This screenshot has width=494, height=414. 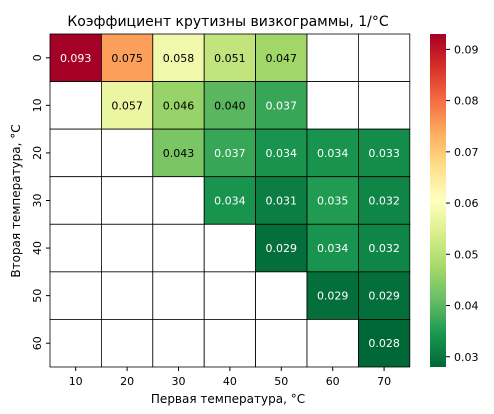 I want to click on cell-value-label: 0.031, so click(x=282, y=201).